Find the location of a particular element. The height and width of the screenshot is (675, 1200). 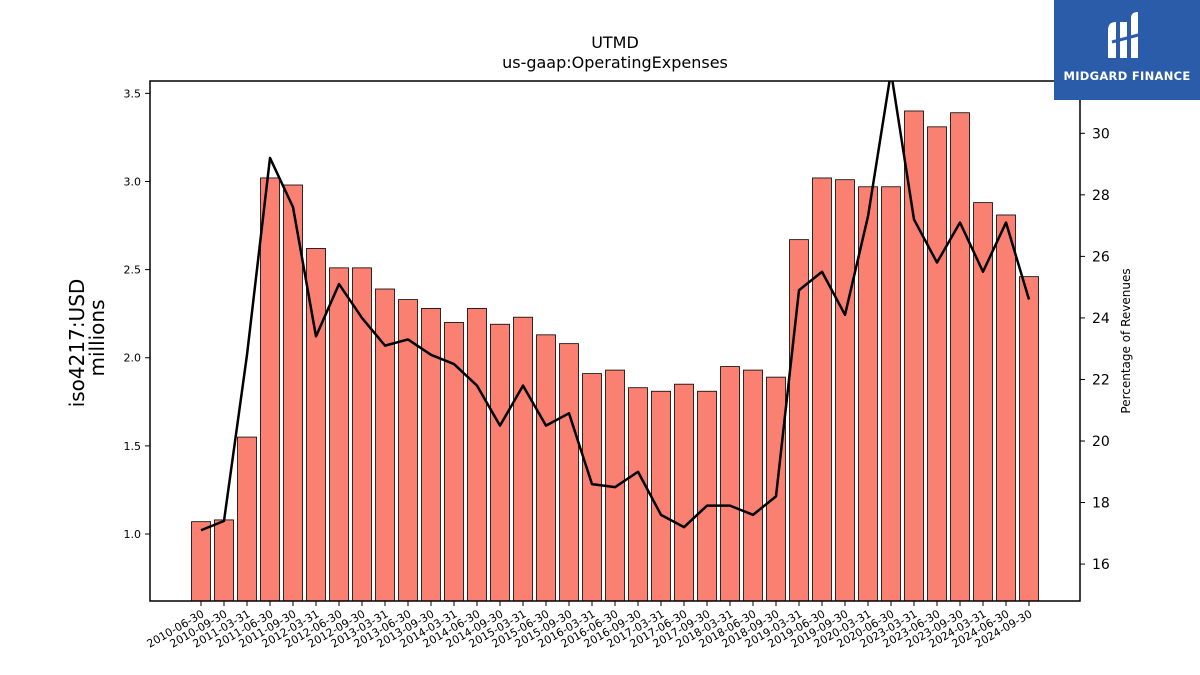

y-tick-label: 2.5 is located at coordinates (133, 270).